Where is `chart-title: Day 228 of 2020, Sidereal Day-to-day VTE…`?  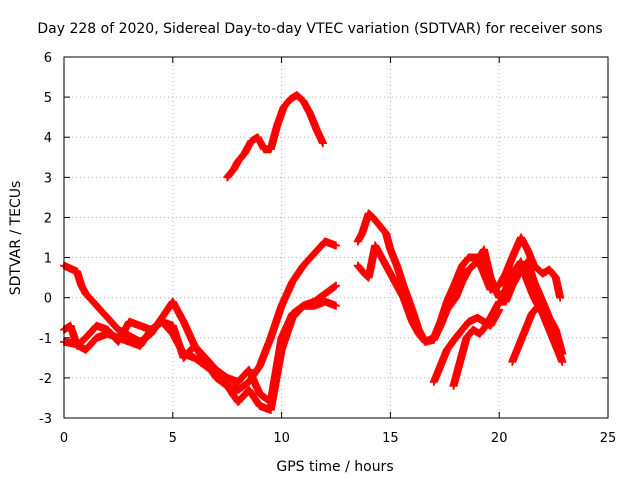 chart-title: Day 228 of 2020, Sidereal Day-to-day VTE… is located at coordinates (319, 29).